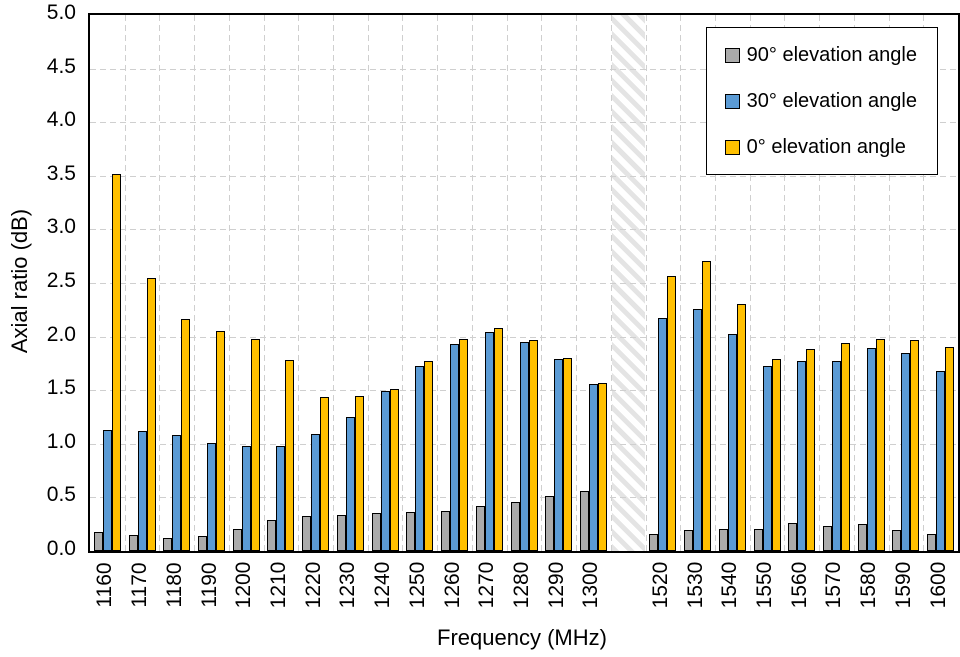 The width and height of the screenshot is (960, 657). What do you see at coordinates (61, 388) in the screenshot?
I see `y-tick-label: 1.5` at bounding box center [61, 388].